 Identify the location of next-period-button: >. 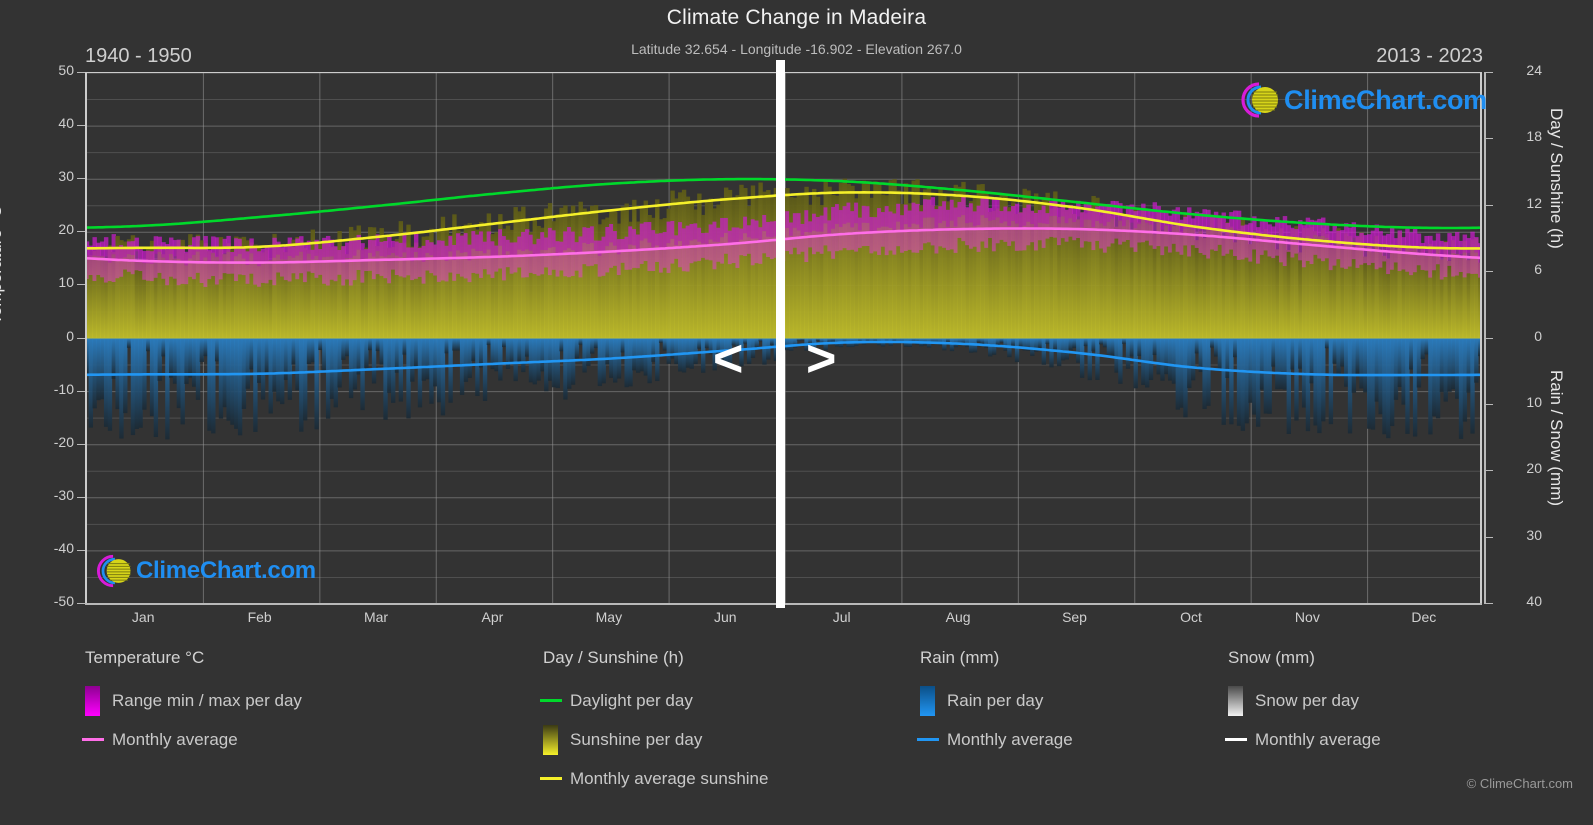
(821, 359).